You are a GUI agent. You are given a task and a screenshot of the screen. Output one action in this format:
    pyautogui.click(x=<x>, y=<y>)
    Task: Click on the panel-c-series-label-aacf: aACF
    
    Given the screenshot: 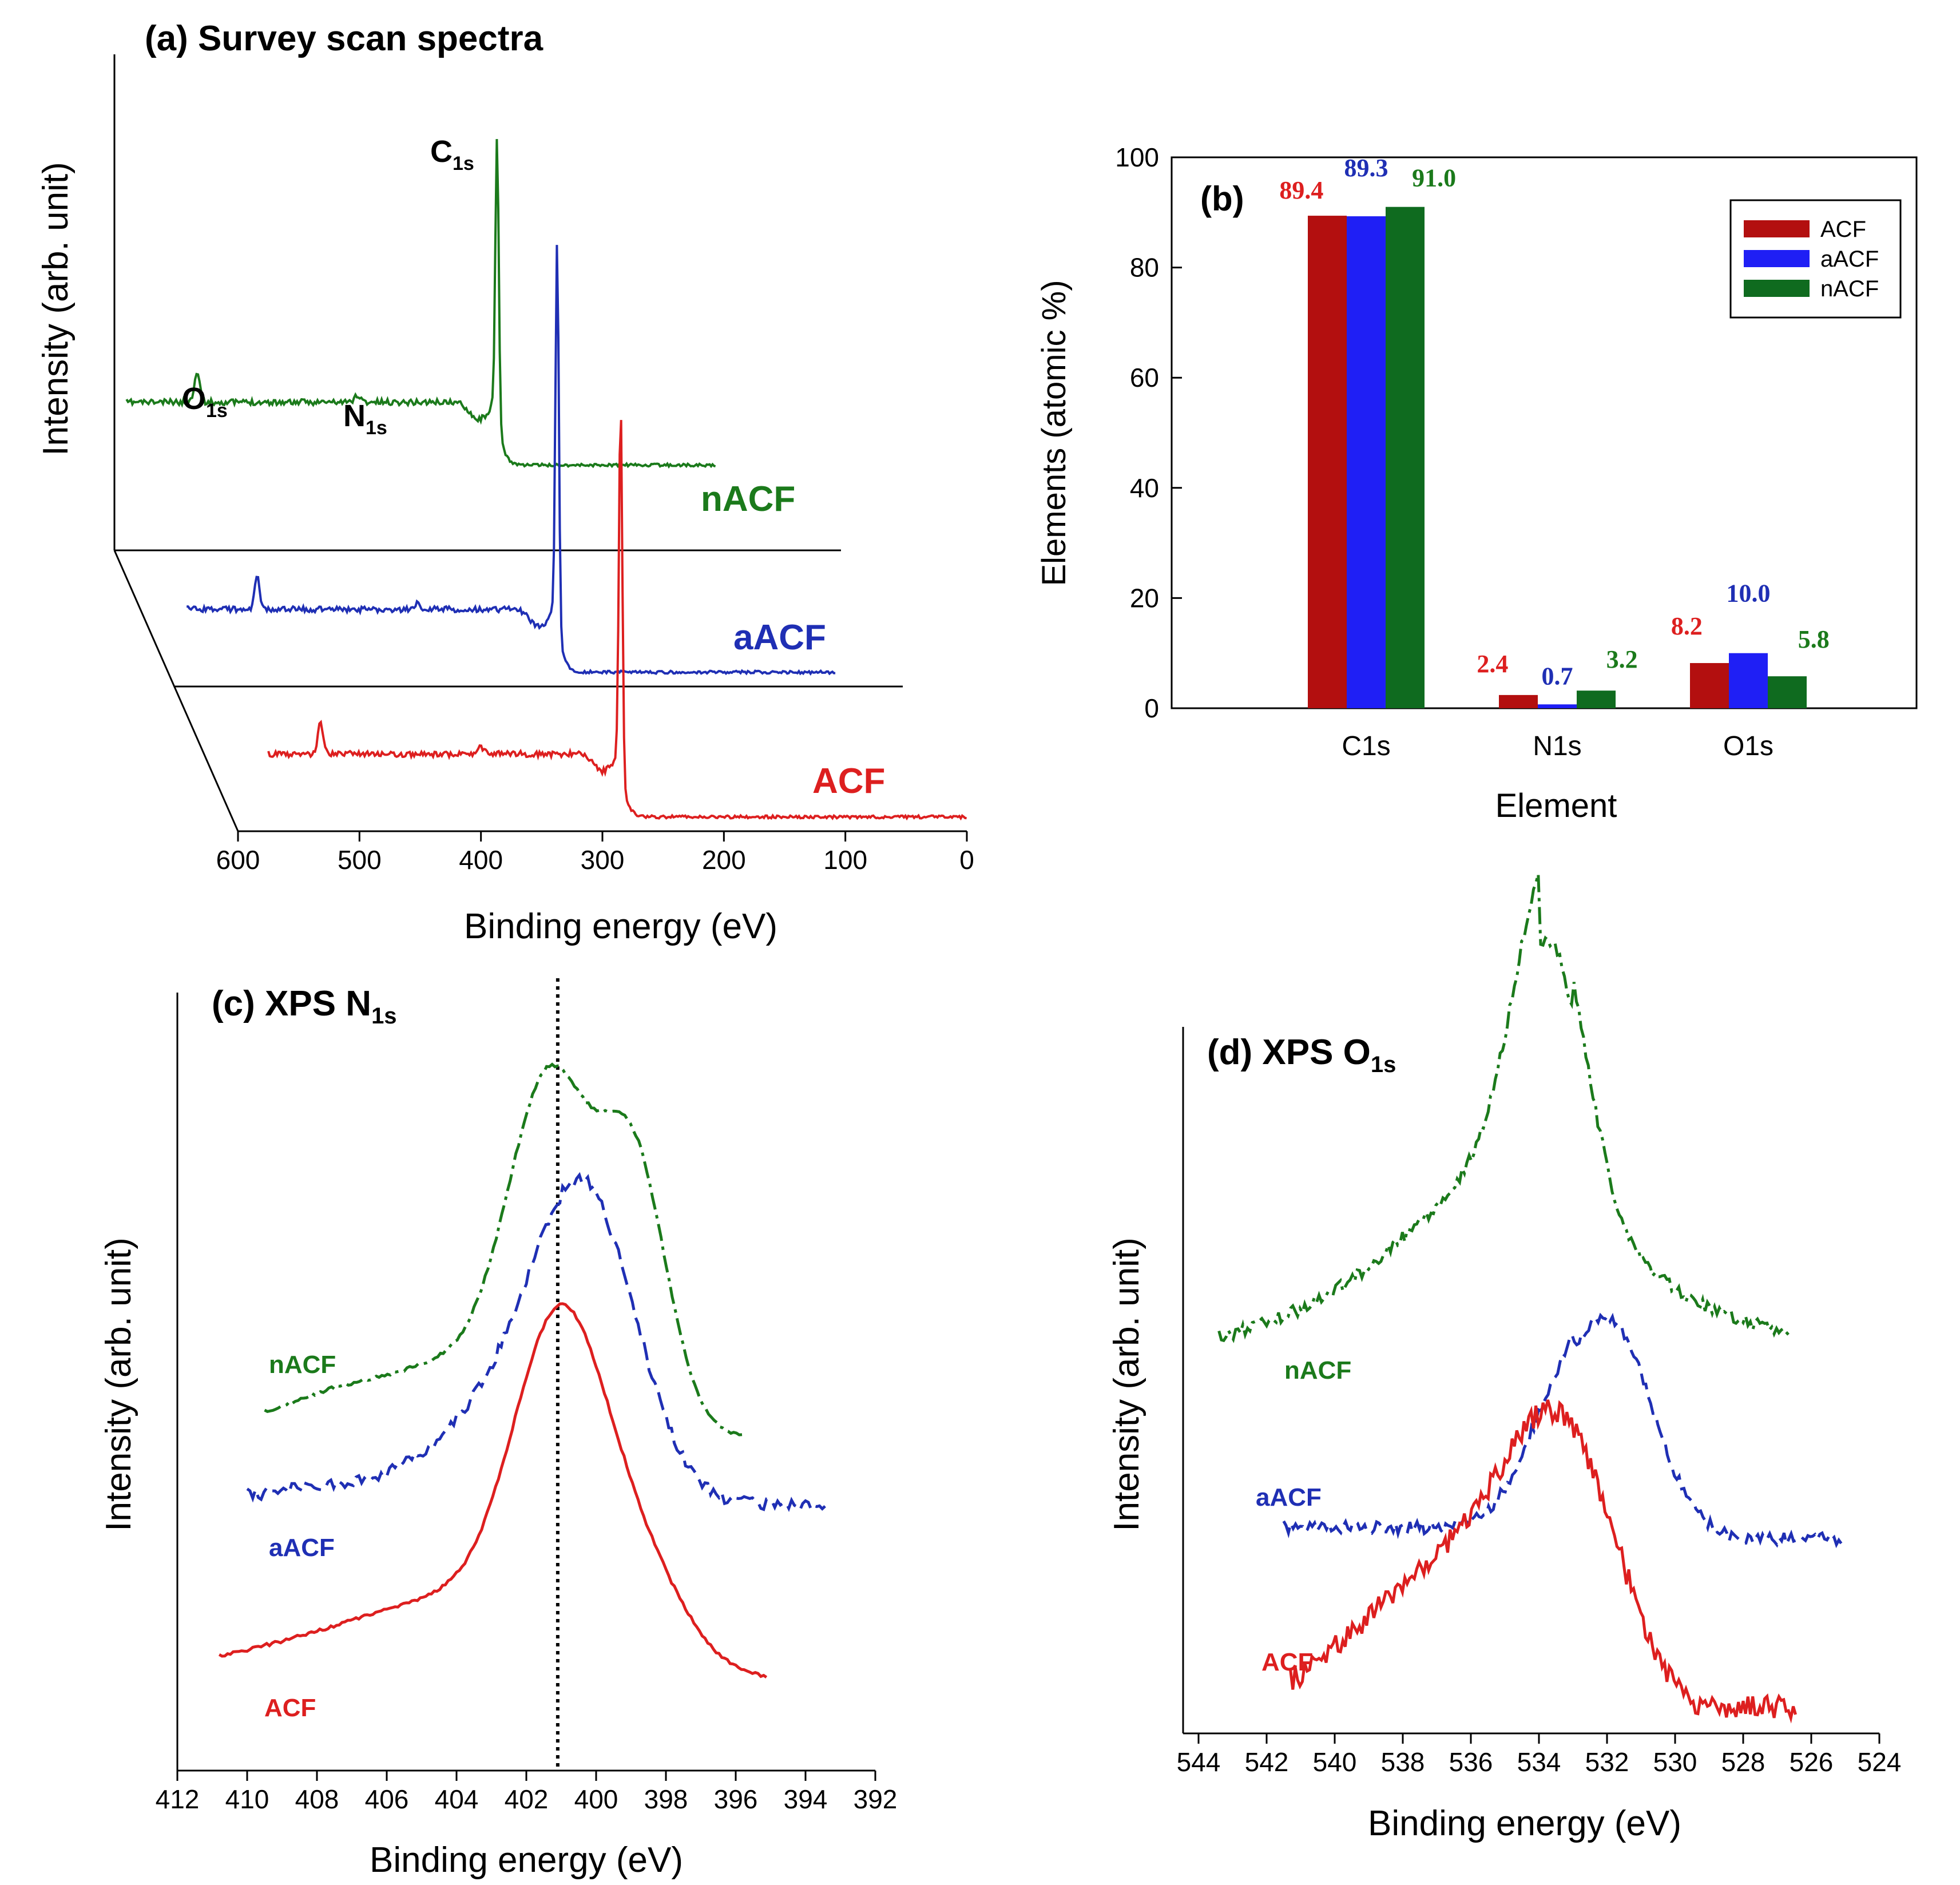 What is the action you would take?
    pyautogui.click(x=302, y=1548)
    